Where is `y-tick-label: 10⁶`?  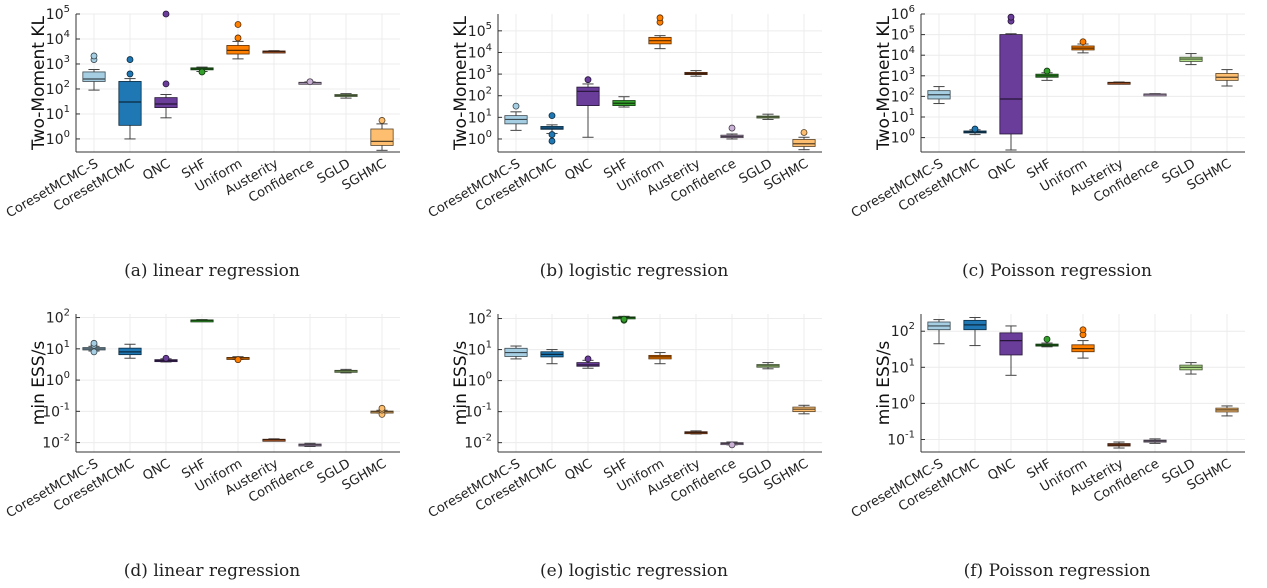 y-tick-label: 10⁶ is located at coordinates (903, 13).